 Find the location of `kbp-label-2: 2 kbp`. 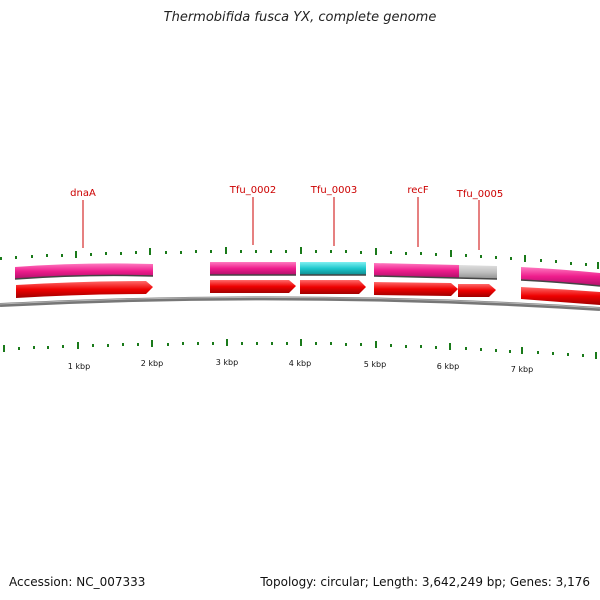

kbp-label-2: 2 kbp is located at coordinates (152, 363).